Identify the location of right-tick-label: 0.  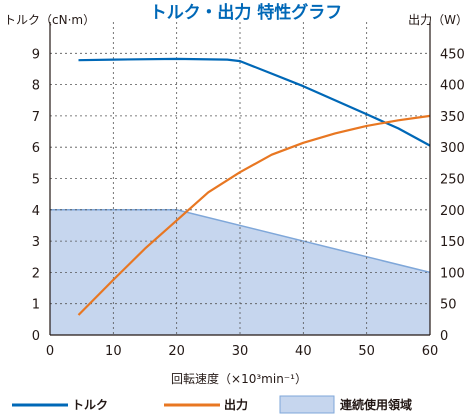
(444, 336).